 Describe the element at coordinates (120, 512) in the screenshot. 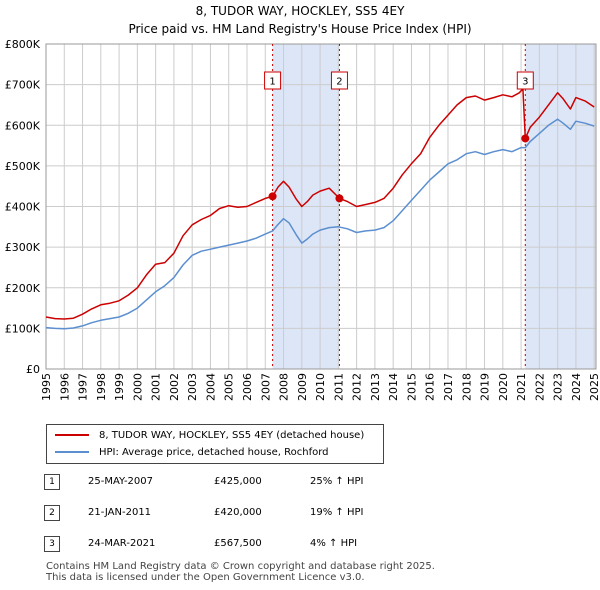

I see `sale-date: 21-JAN-2011` at that location.